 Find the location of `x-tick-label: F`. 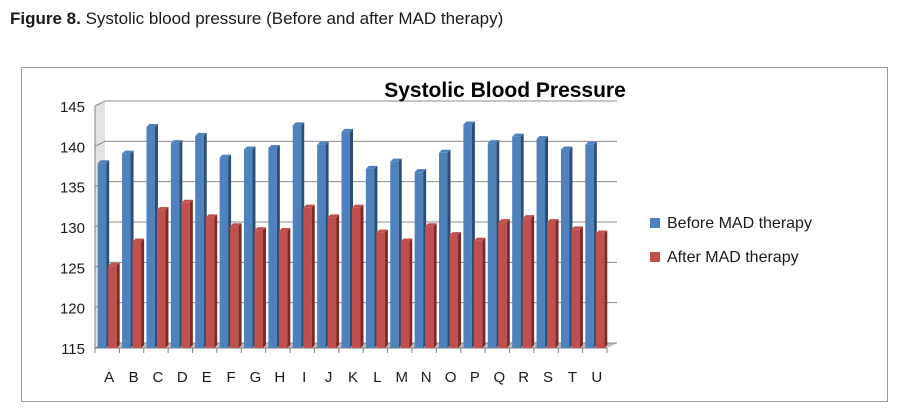

x-tick-label: F is located at coordinates (231, 377).